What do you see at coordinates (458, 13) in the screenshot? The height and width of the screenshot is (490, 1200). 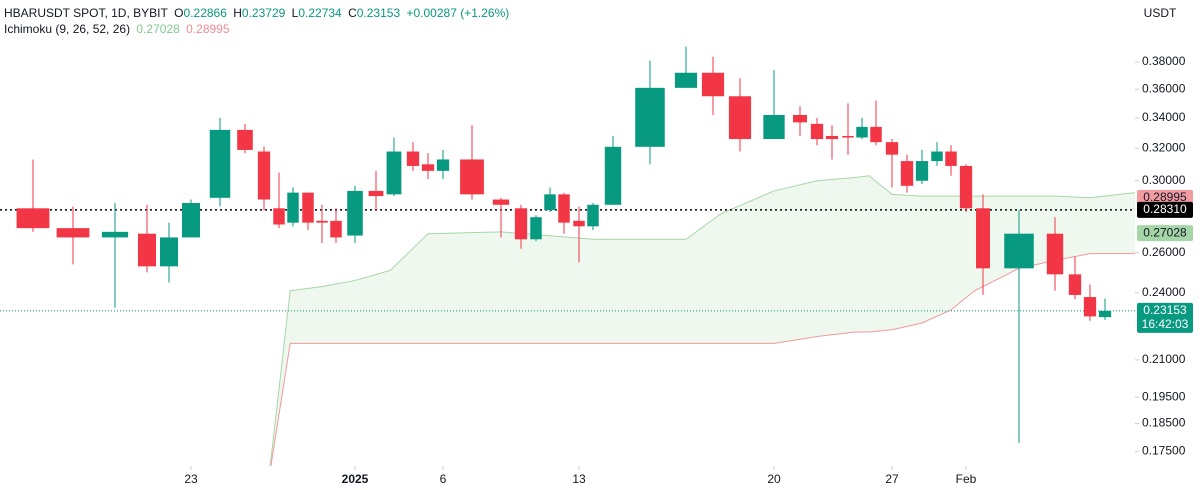 I see `change: +0.00287 (+1.26%)` at bounding box center [458, 13].